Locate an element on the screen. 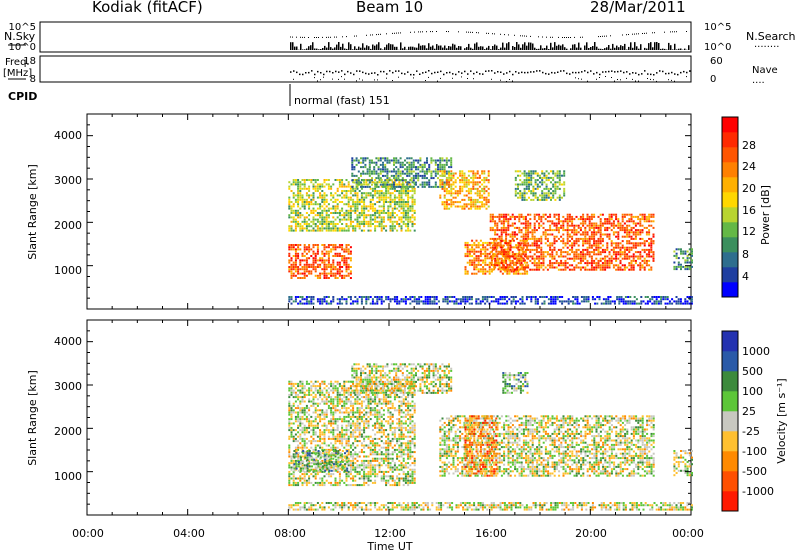 The height and width of the screenshot is (554, 800). freq-trace is located at coordinates (490, 76).